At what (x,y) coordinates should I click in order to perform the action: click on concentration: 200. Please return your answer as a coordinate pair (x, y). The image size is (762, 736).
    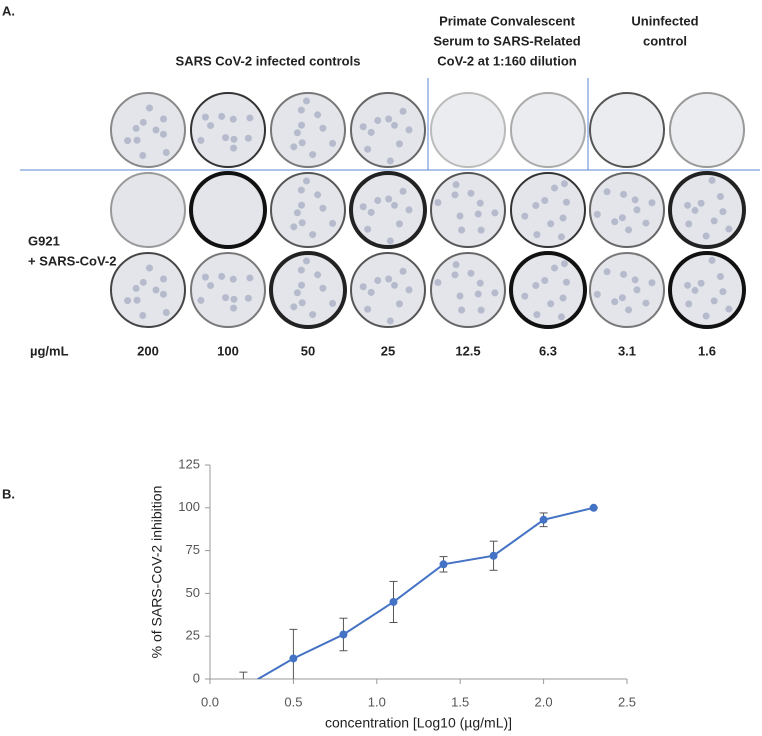
    Looking at the image, I should click on (148, 350).